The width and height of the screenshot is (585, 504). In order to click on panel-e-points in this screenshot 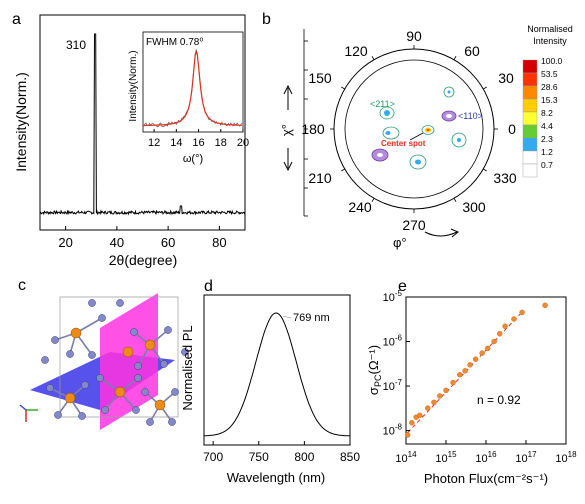, I will do `click(476, 370)`.